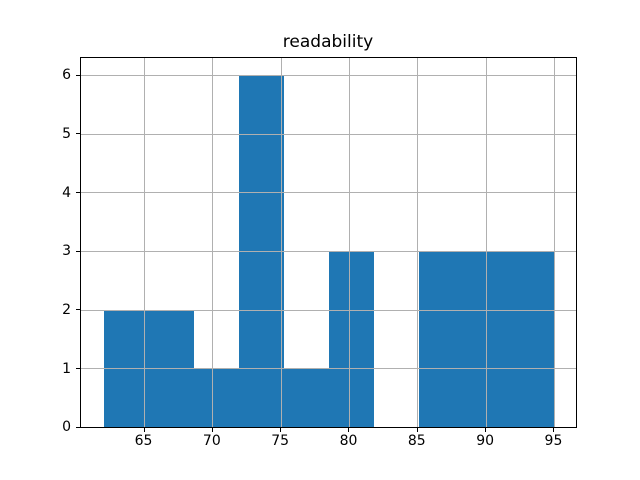 The image size is (640, 480). What do you see at coordinates (442, 339) in the screenshot?
I see `histogram-bar-85.1-88.4` at bounding box center [442, 339].